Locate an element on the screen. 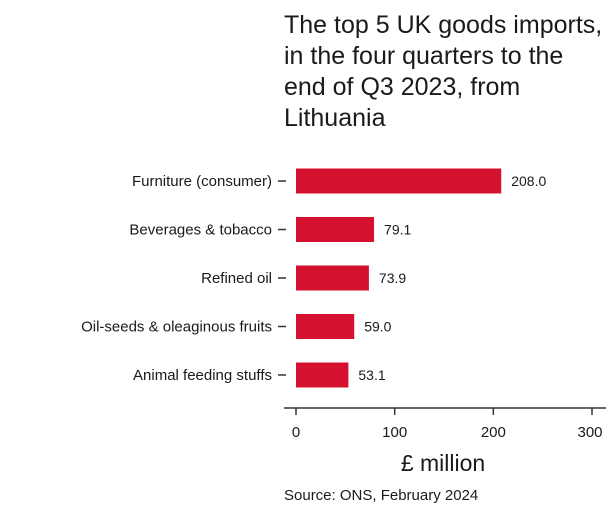 The height and width of the screenshot is (507, 609). category-label: Oil-seeds & oleaginous fruits is located at coordinates (176, 327).